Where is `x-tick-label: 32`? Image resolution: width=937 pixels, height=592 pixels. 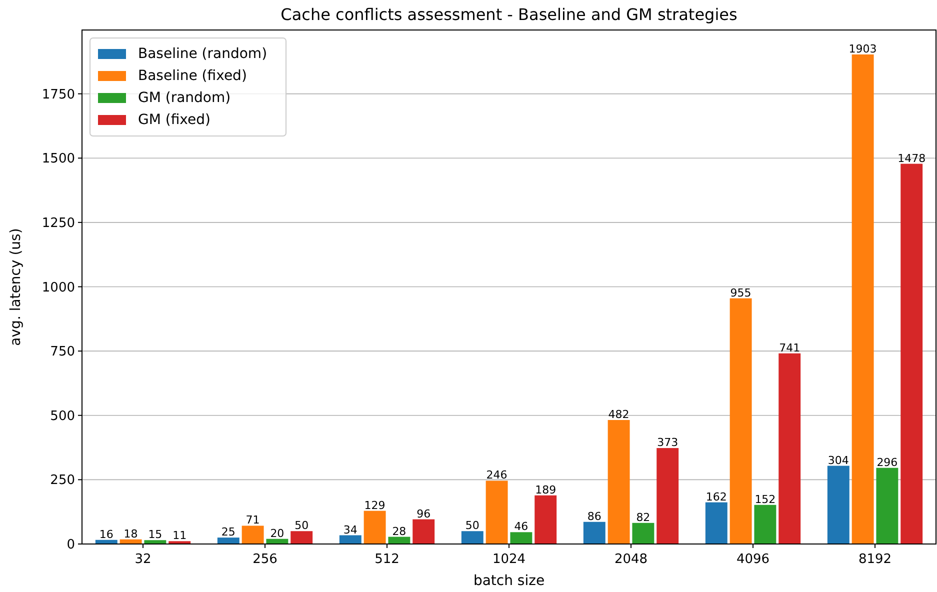 x-tick-label: 32 is located at coordinates (143, 559).